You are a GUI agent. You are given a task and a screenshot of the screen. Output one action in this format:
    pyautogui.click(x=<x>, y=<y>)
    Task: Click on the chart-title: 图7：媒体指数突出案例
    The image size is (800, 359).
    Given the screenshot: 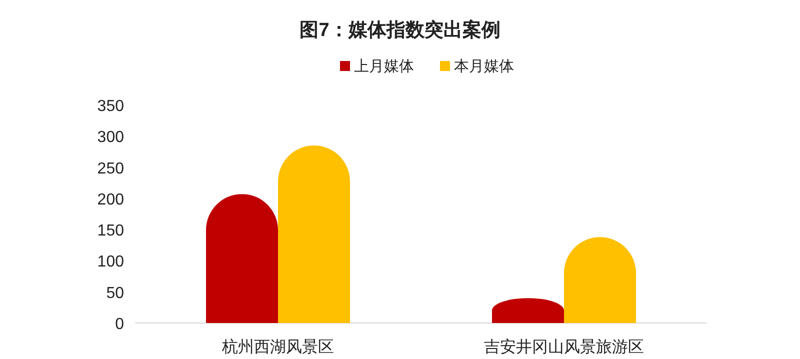 What is the action you would take?
    pyautogui.click(x=400, y=30)
    